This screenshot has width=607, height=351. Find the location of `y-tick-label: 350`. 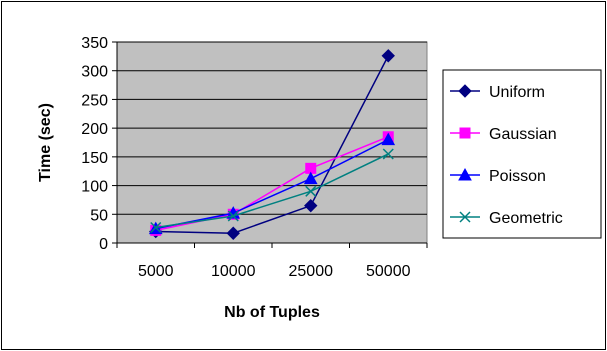

y-tick-label: 350 is located at coordinates (94, 43).